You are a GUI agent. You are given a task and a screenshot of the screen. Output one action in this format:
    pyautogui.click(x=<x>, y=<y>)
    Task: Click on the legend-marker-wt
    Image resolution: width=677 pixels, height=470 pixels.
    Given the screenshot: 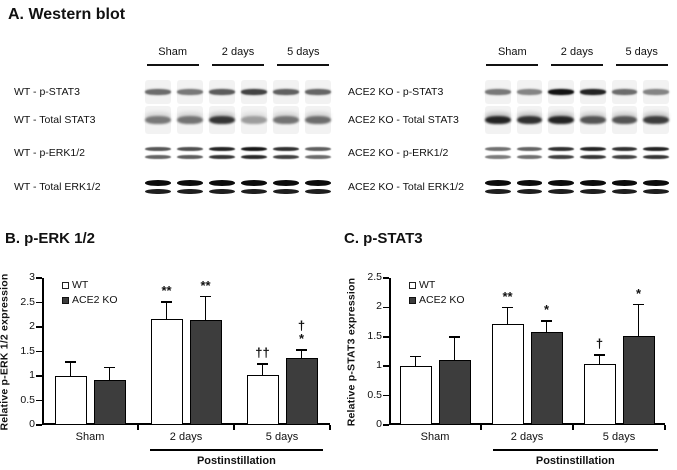 What is the action you would take?
    pyautogui.click(x=412, y=285)
    